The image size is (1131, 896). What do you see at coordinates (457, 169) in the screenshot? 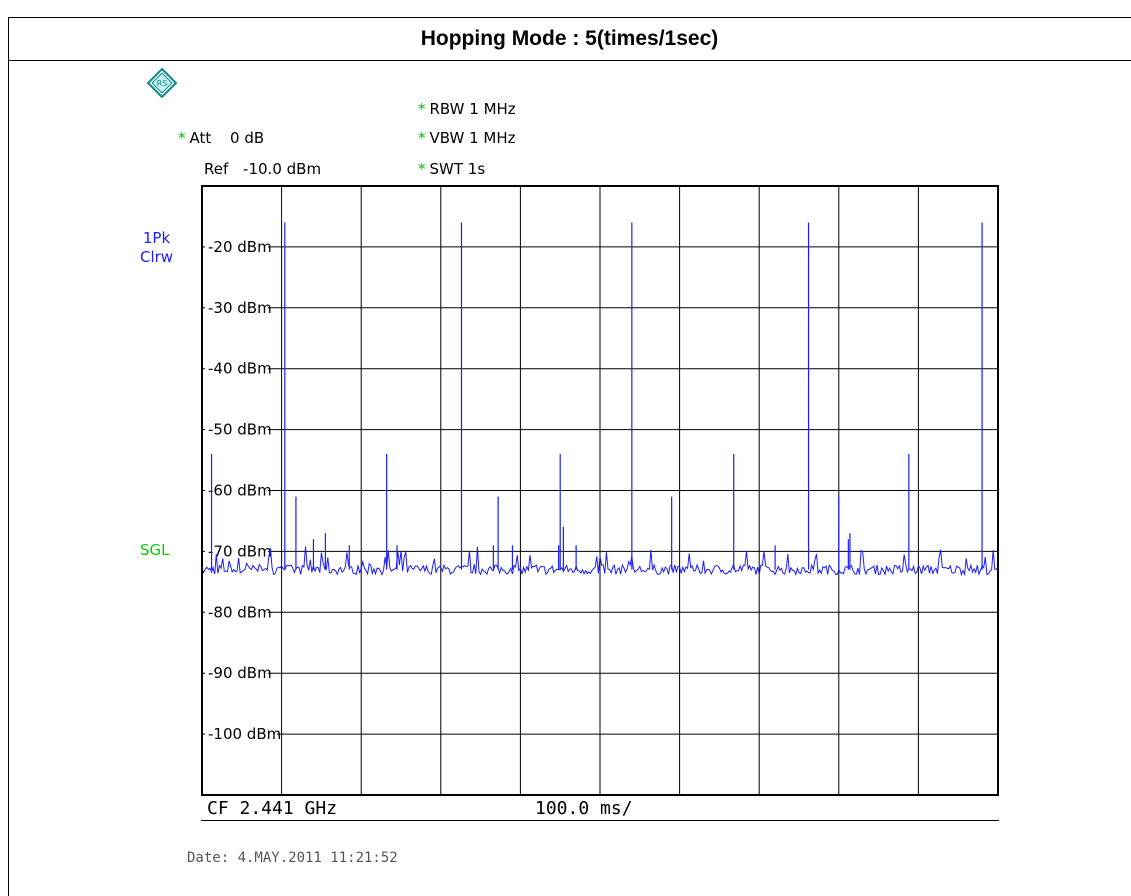
I see `swt-label: SWT 1s` at bounding box center [457, 169].